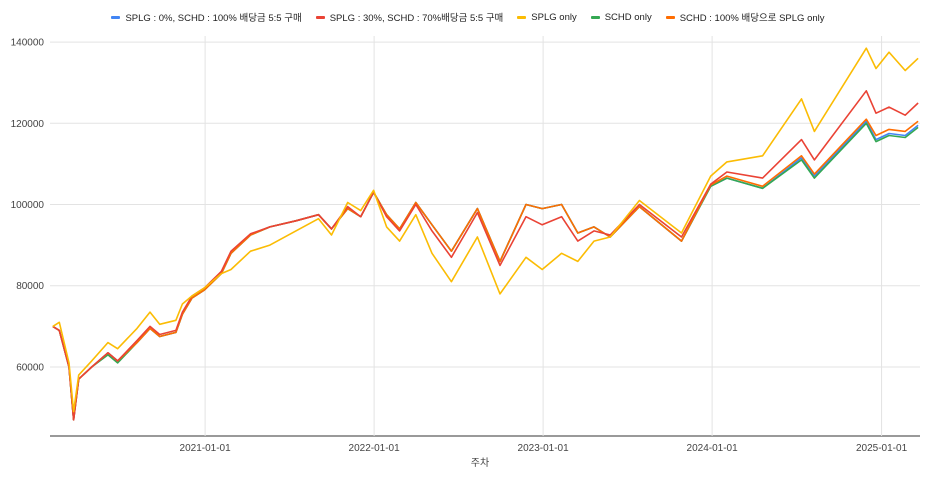 Image resolution: width=936 pixels, height=480 pixels. What do you see at coordinates (30, 286) in the screenshot?
I see `y-tick-label: 80000` at bounding box center [30, 286].